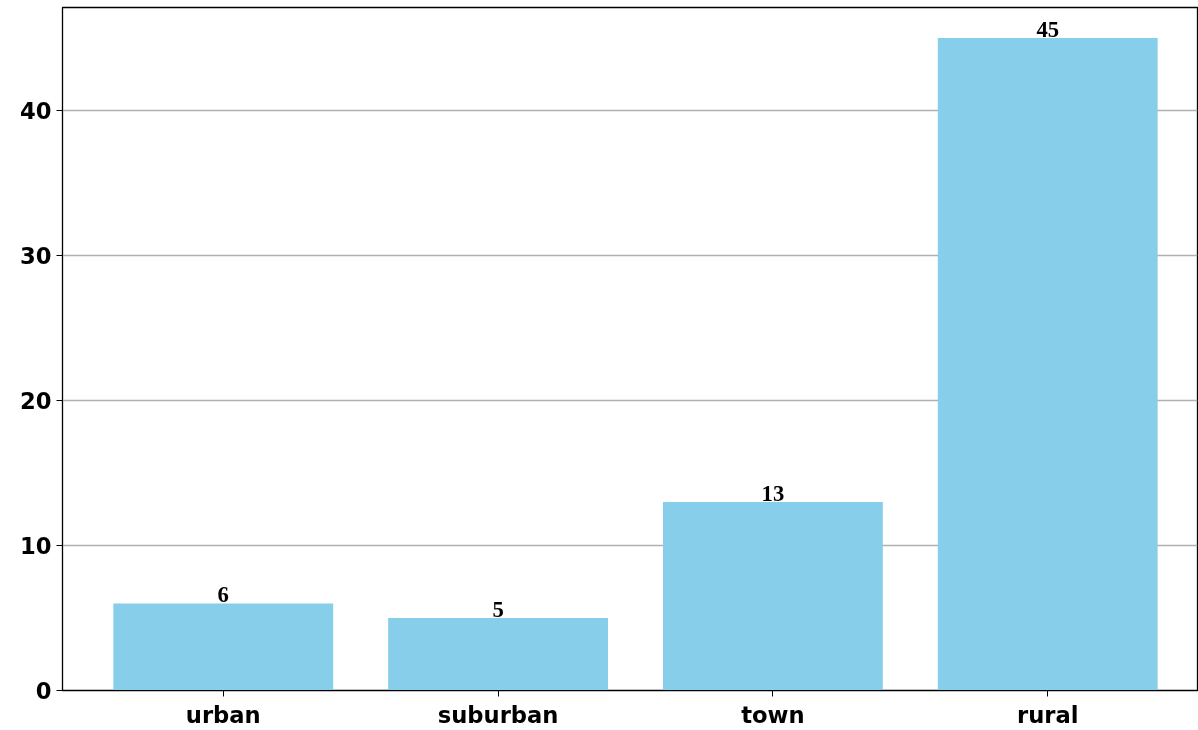 Image resolution: width=1198 pixels, height=730 pixels. What do you see at coordinates (1047, 714) in the screenshot?
I see `x-tick-label: rural` at bounding box center [1047, 714].